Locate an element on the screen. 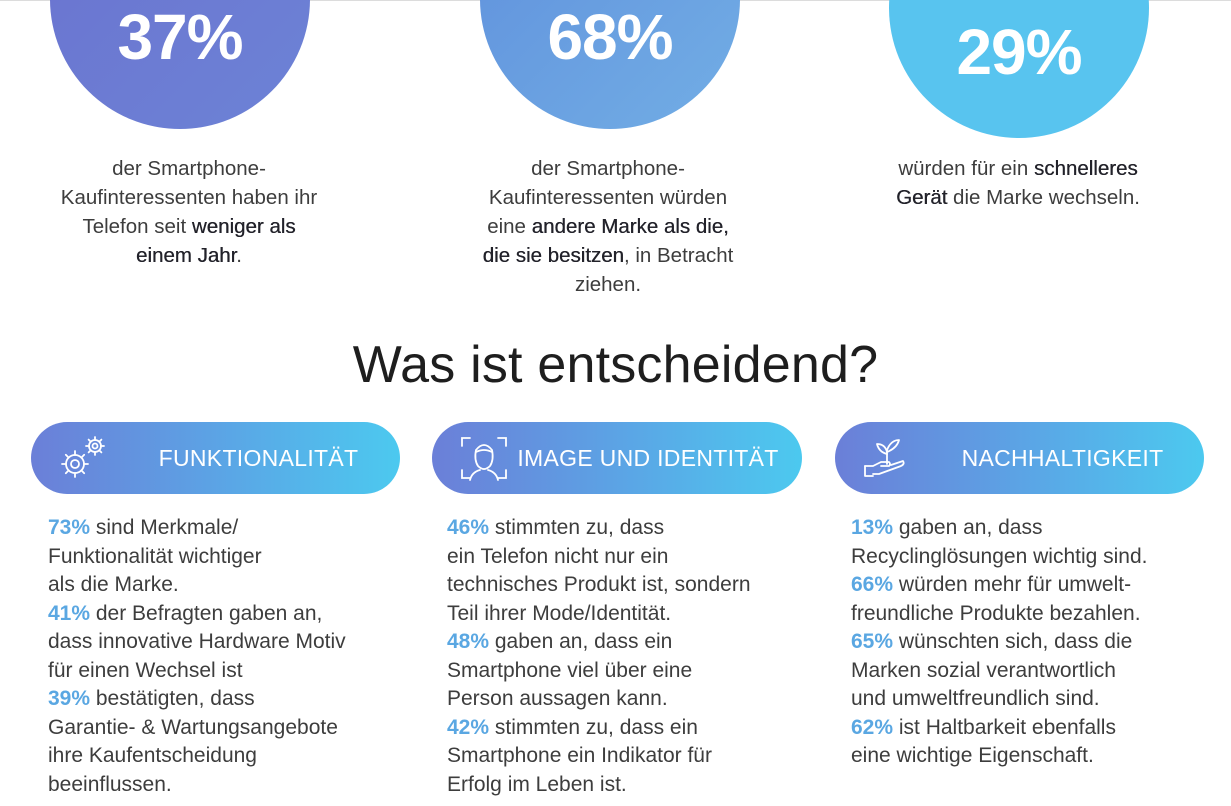  category-label: IMAGE UND IDENTITÄT is located at coordinates (648, 457).